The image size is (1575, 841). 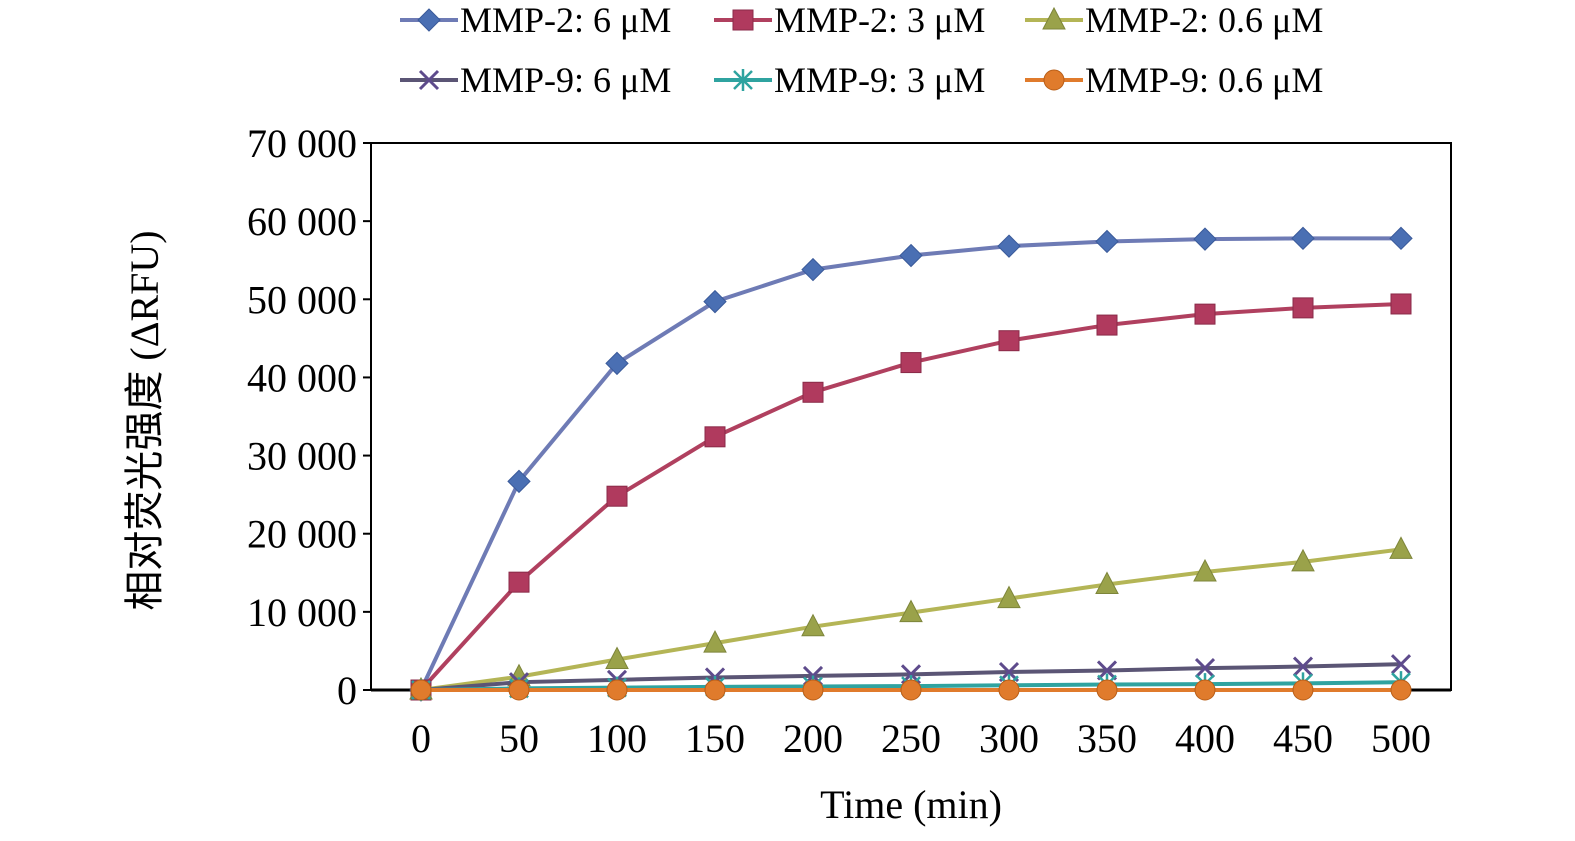 I want to click on x-axis-title: Time (min), so click(x=911, y=804).